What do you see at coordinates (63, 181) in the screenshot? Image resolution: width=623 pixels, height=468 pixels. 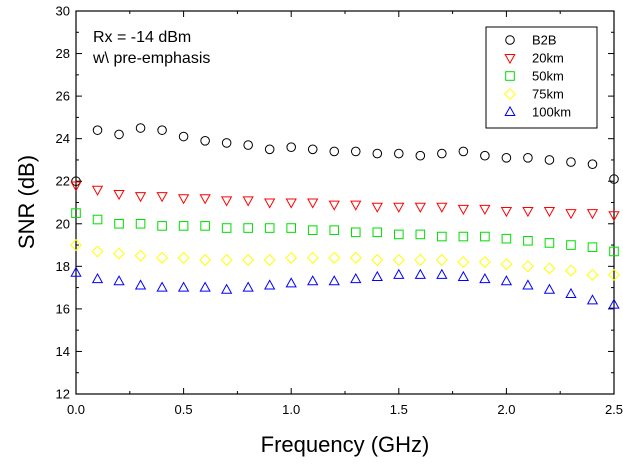 I see `y-tick-label: 22` at bounding box center [63, 181].